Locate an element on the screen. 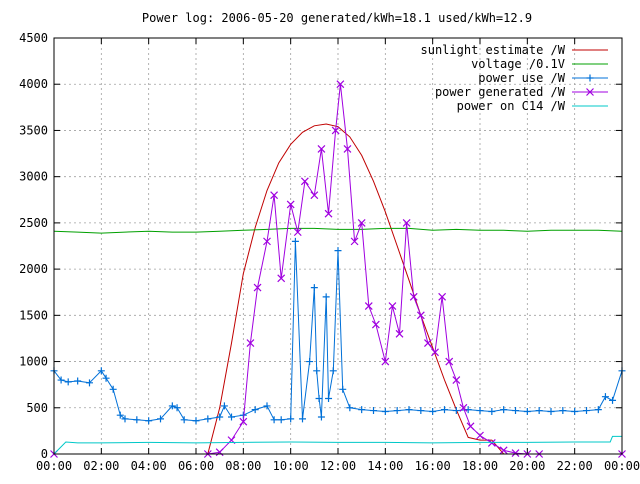 The width and height of the screenshot is (640, 484). x-tick-label: 18:00 is located at coordinates (480, 466).